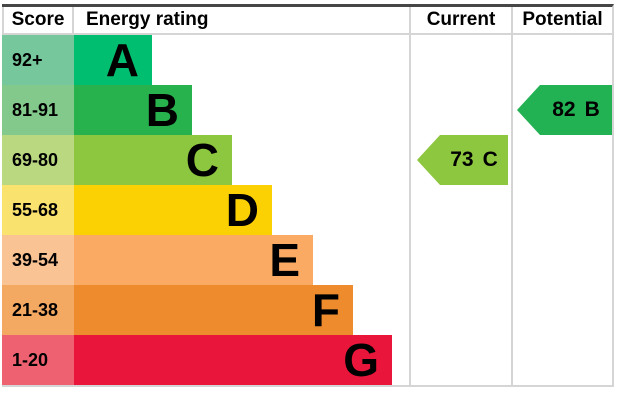  Describe the element at coordinates (38, 210) in the screenshot. I see `band-score-cell: 55-68` at that location.